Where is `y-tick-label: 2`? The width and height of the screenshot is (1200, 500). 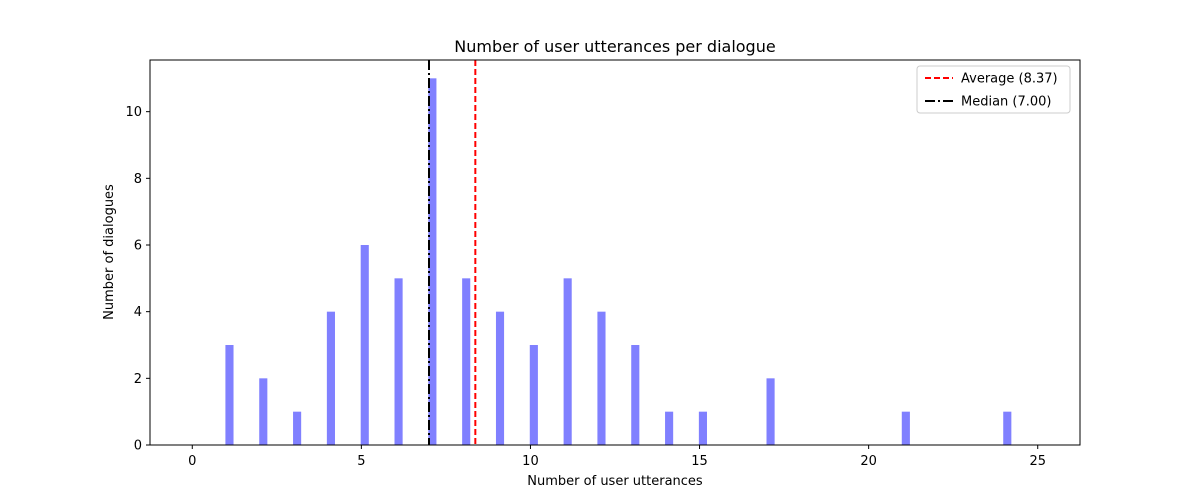 y-tick-label: 2 is located at coordinates (138, 379).